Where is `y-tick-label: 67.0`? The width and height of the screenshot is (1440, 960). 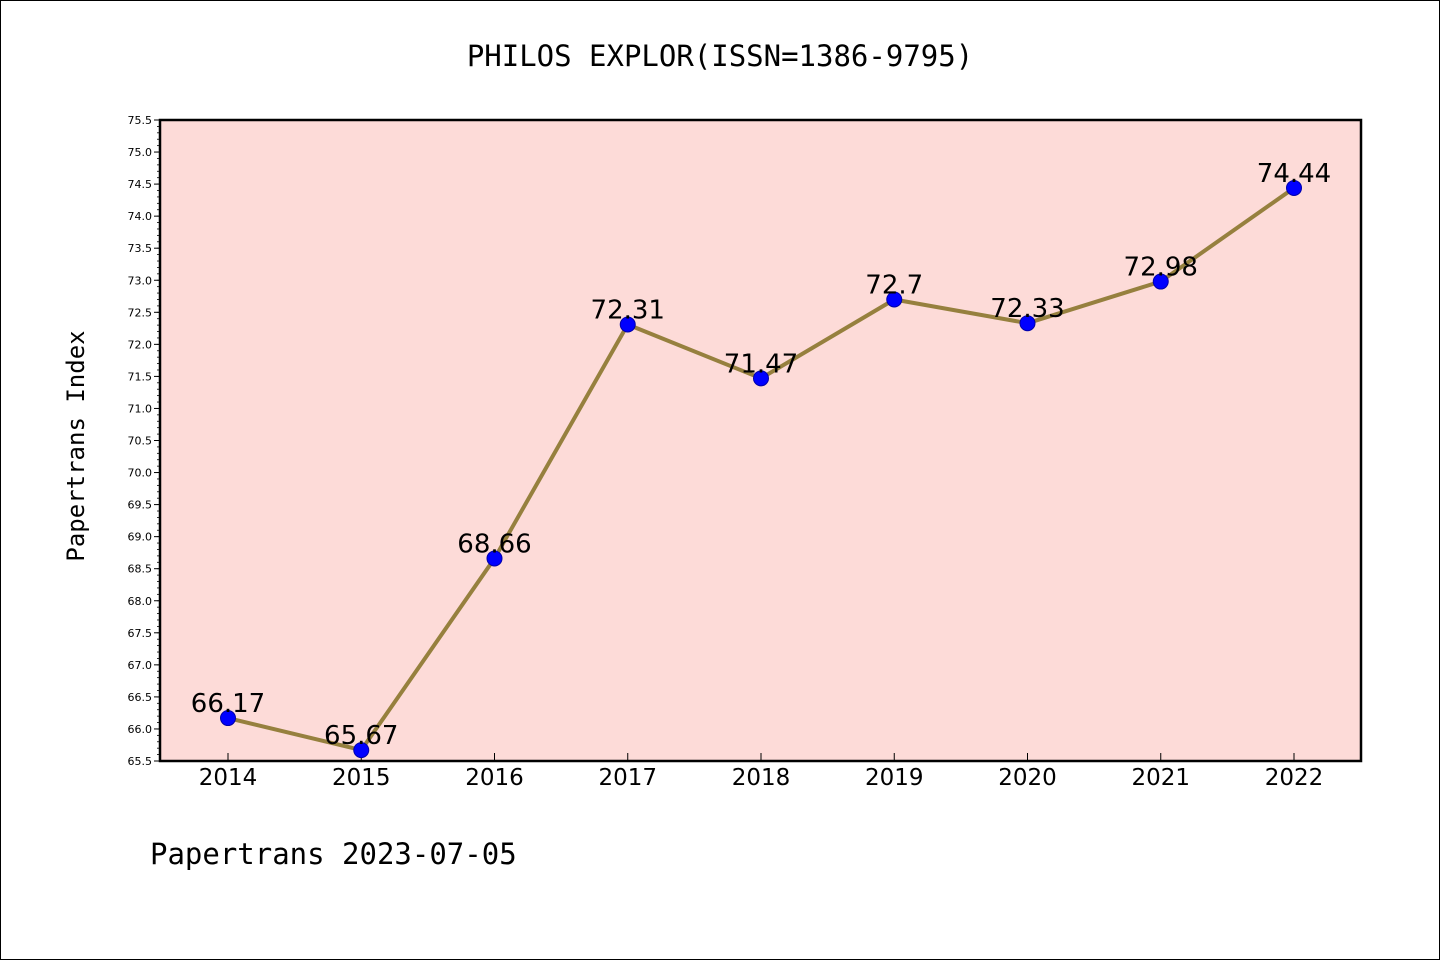 y-tick-label: 67.0 is located at coordinates (140, 665).